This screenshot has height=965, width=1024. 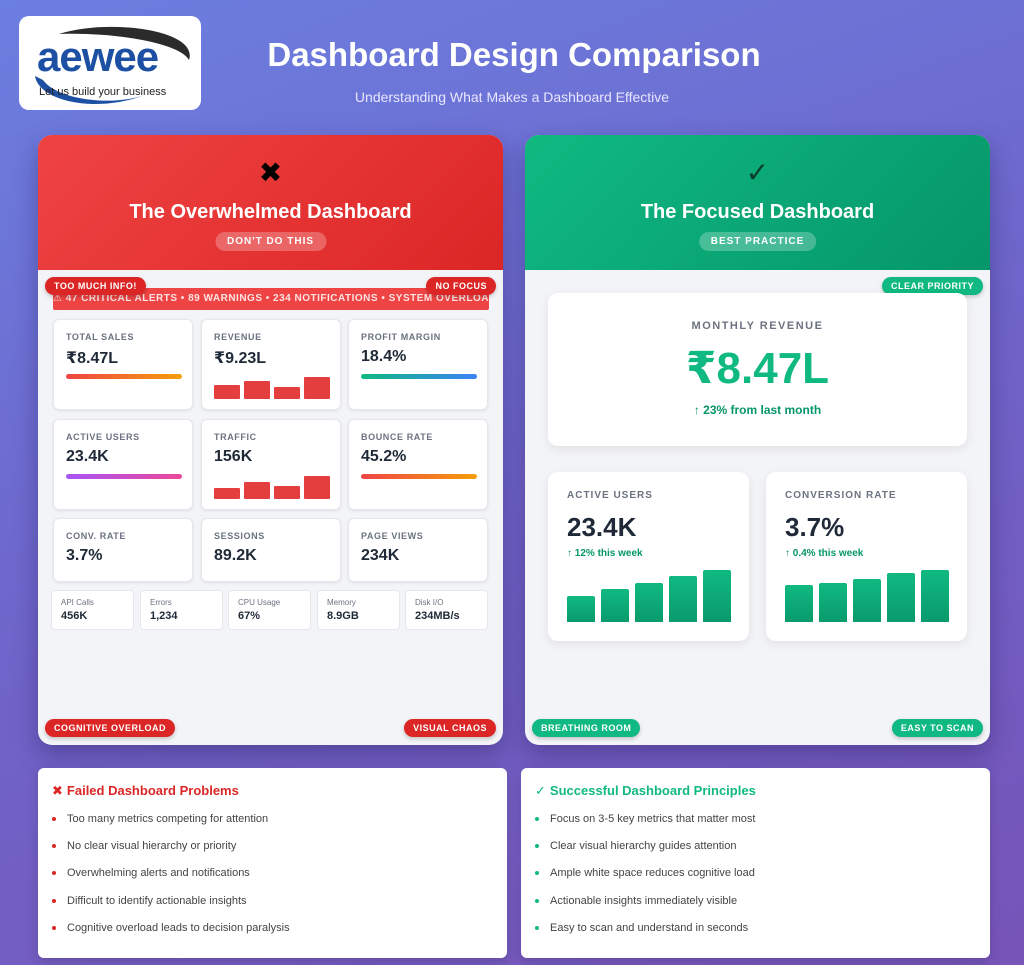 I want to click on badge-too-much-info: TOO MUCH INFO!, so click(x=95, y=286).